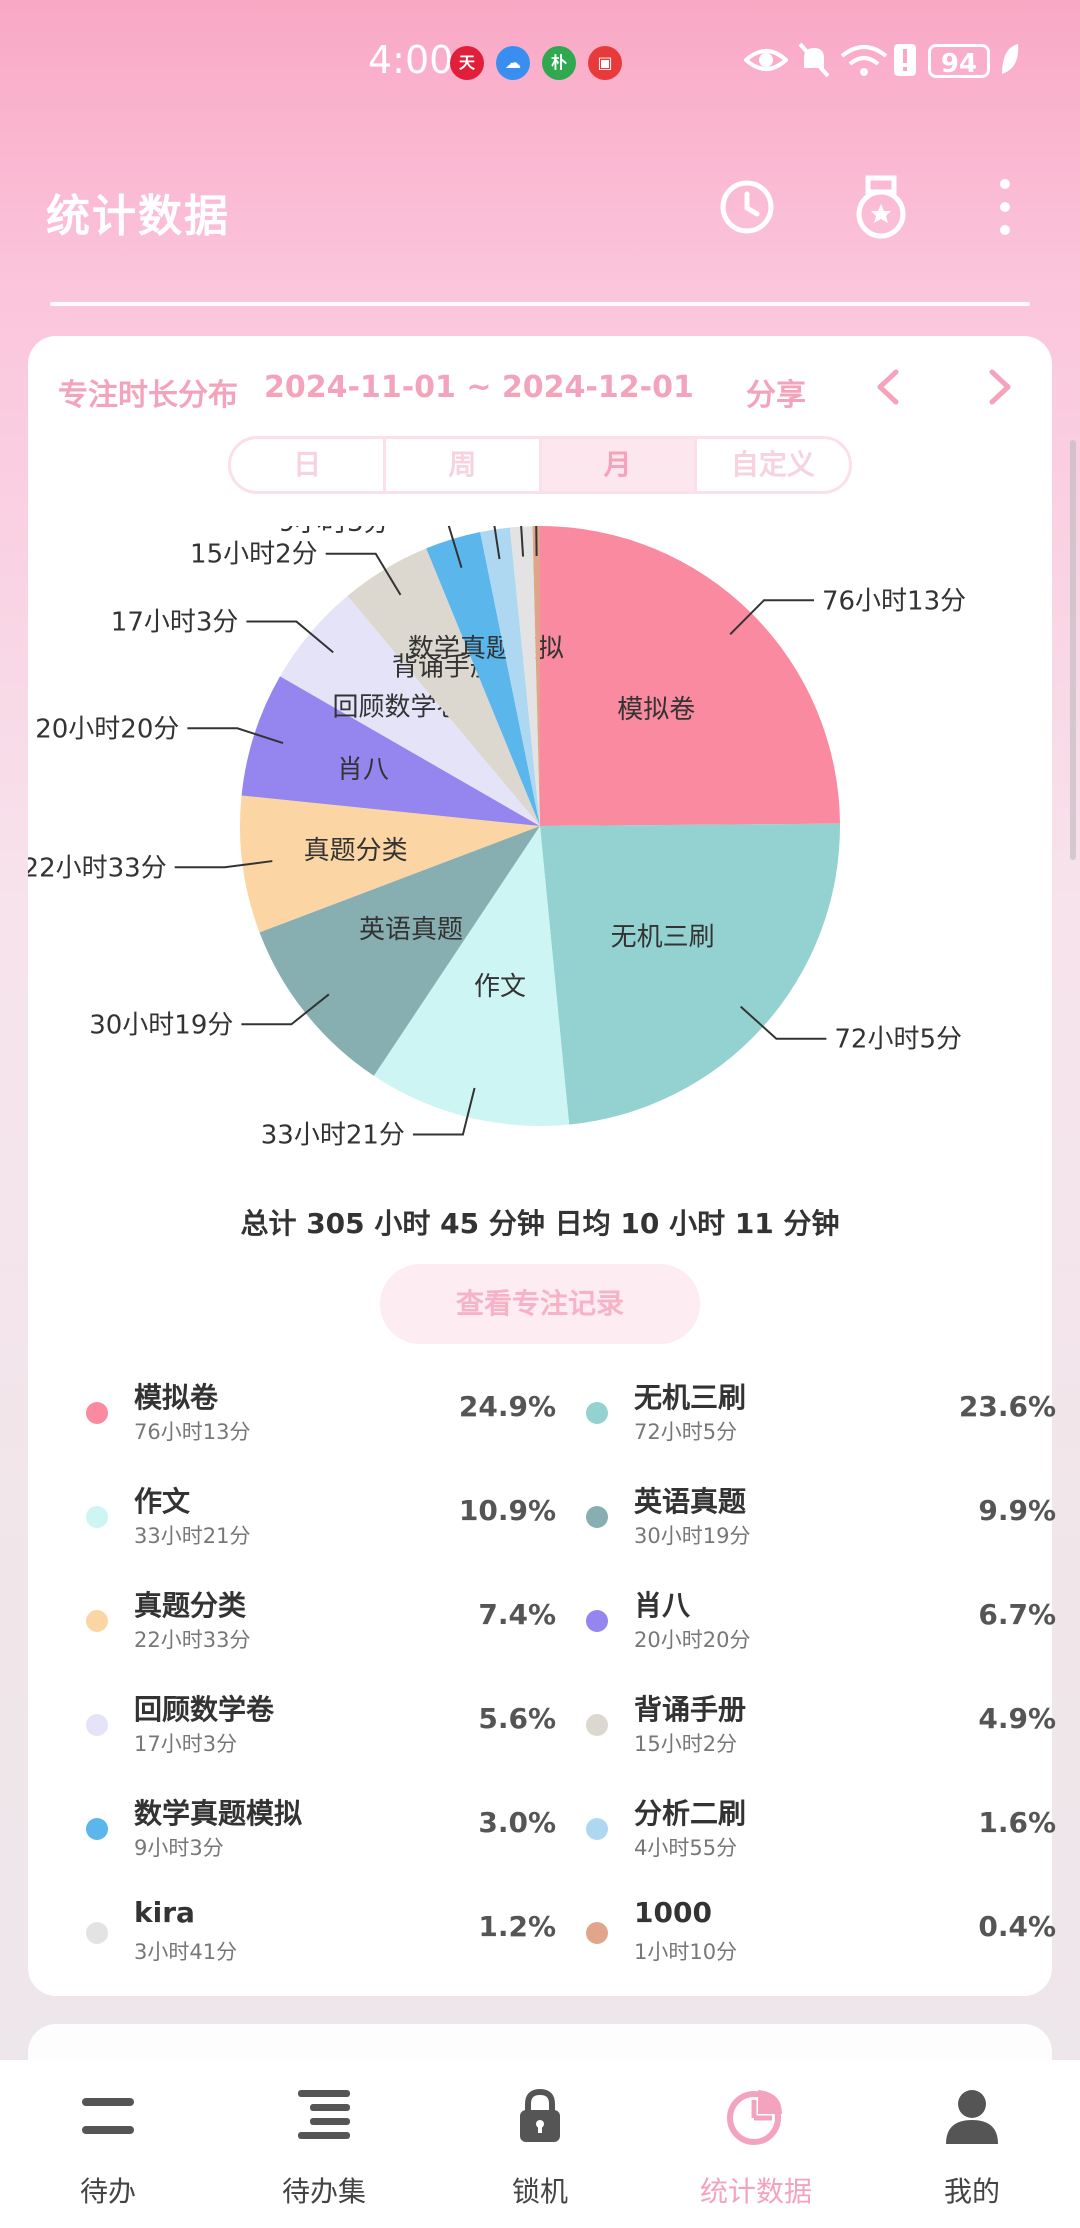 The height and width of the screenshot is (2228, 1080). What do you see at coordinates (464, 465) in the screenshot?
I see `segment-week: 周` at bounding box center [464, 465].